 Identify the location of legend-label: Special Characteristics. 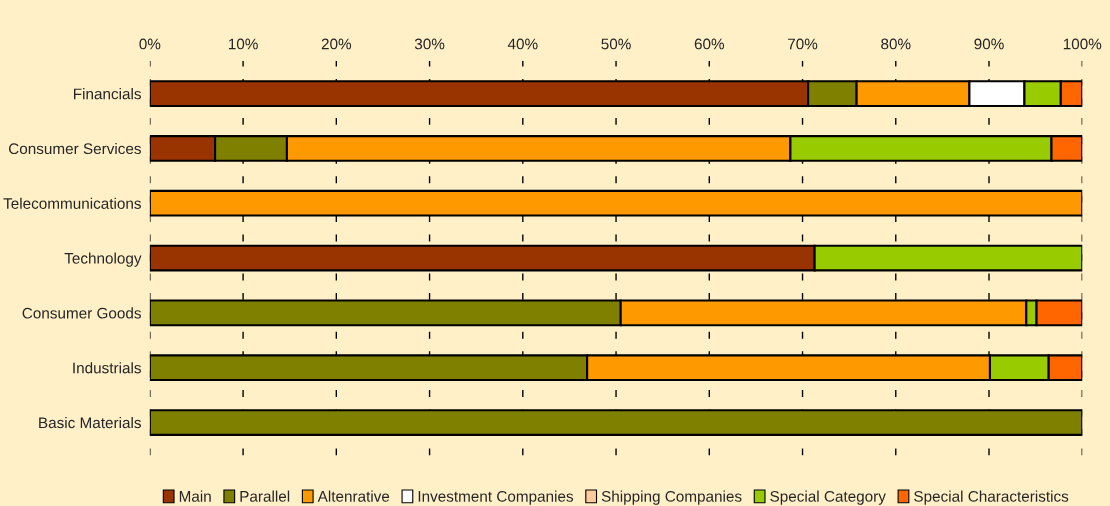
(991, 497).